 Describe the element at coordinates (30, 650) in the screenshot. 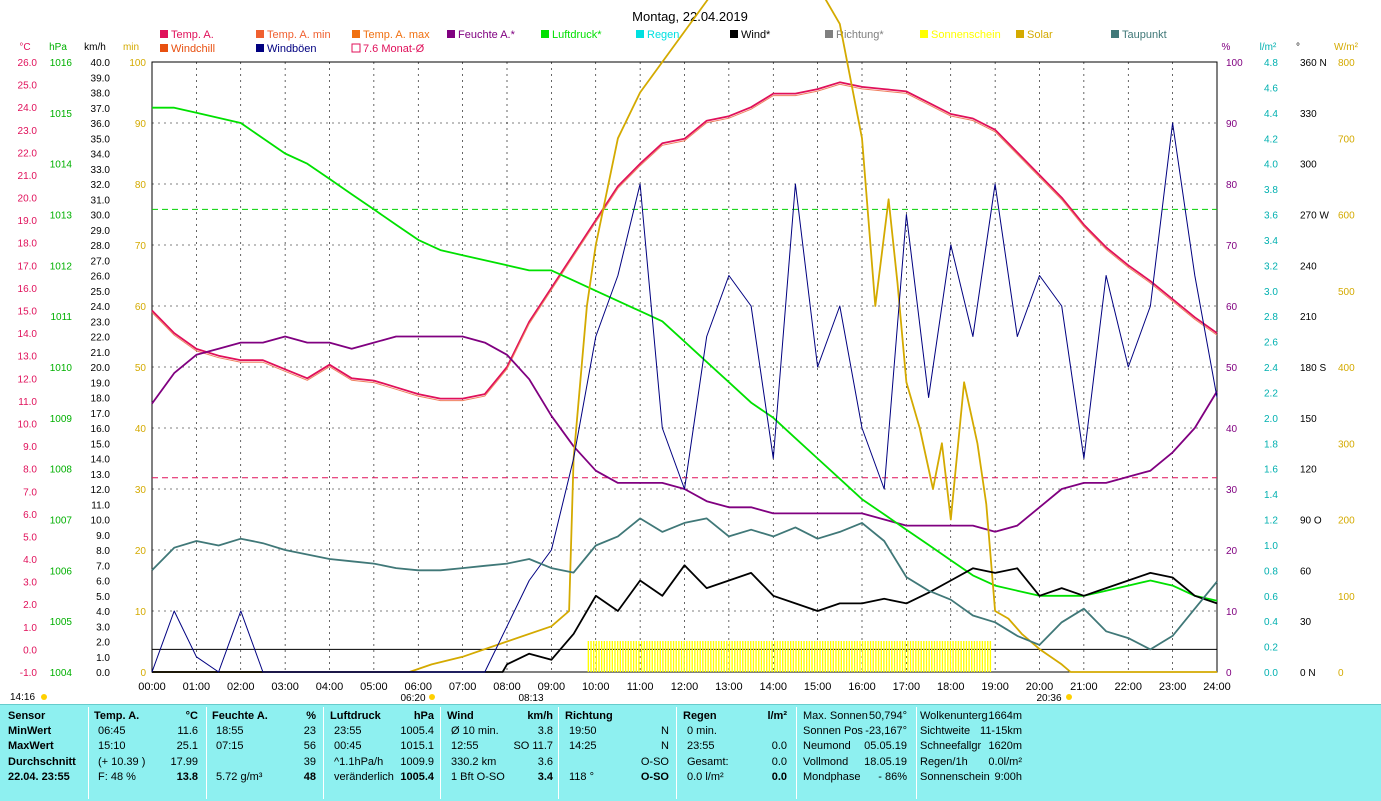

I see `tick-label: 0.0` at that location.